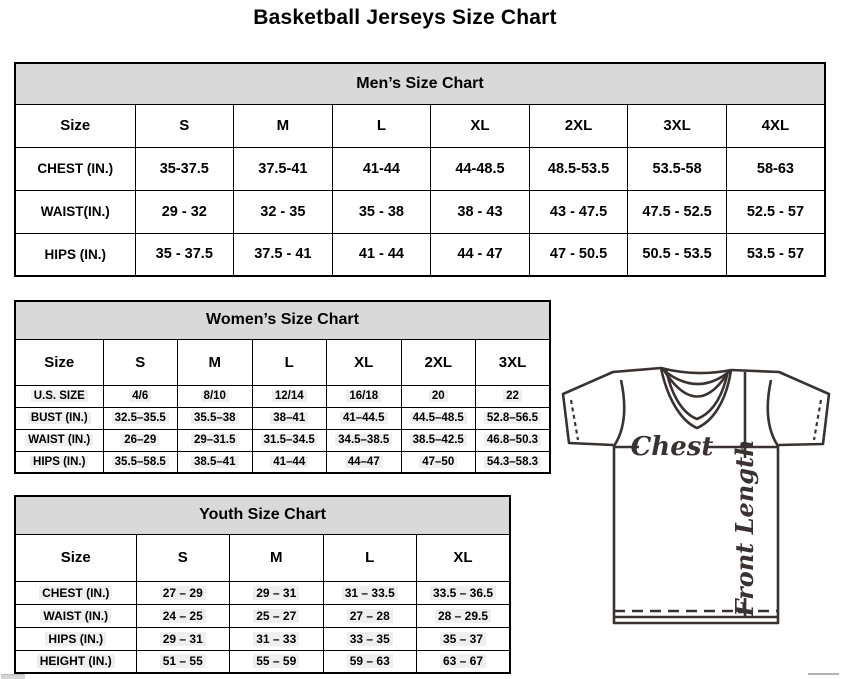 The image size is (843, 679). Describe the element at coordinates (289, 440) in the screenshot. I see `cell-value-text: 31.5–34.5` at that location.